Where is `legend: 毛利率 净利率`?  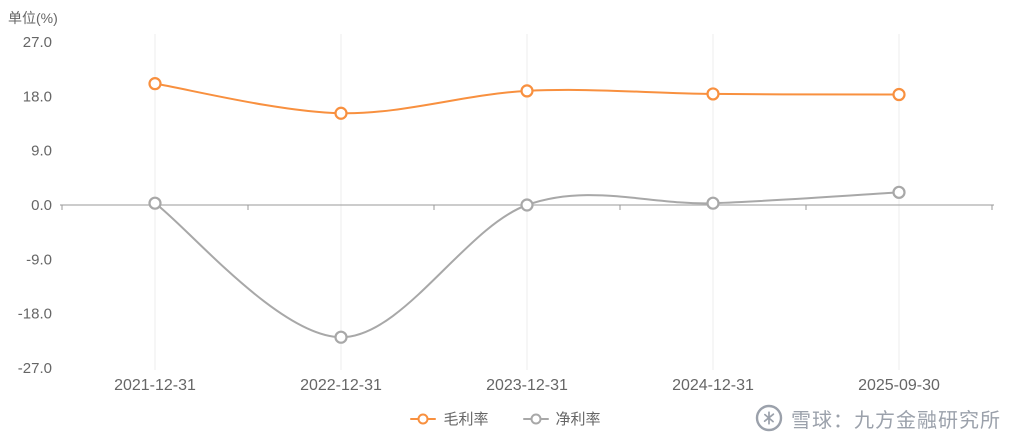 legend: 毛利率 净利率 is located at coordinates (505, 418).